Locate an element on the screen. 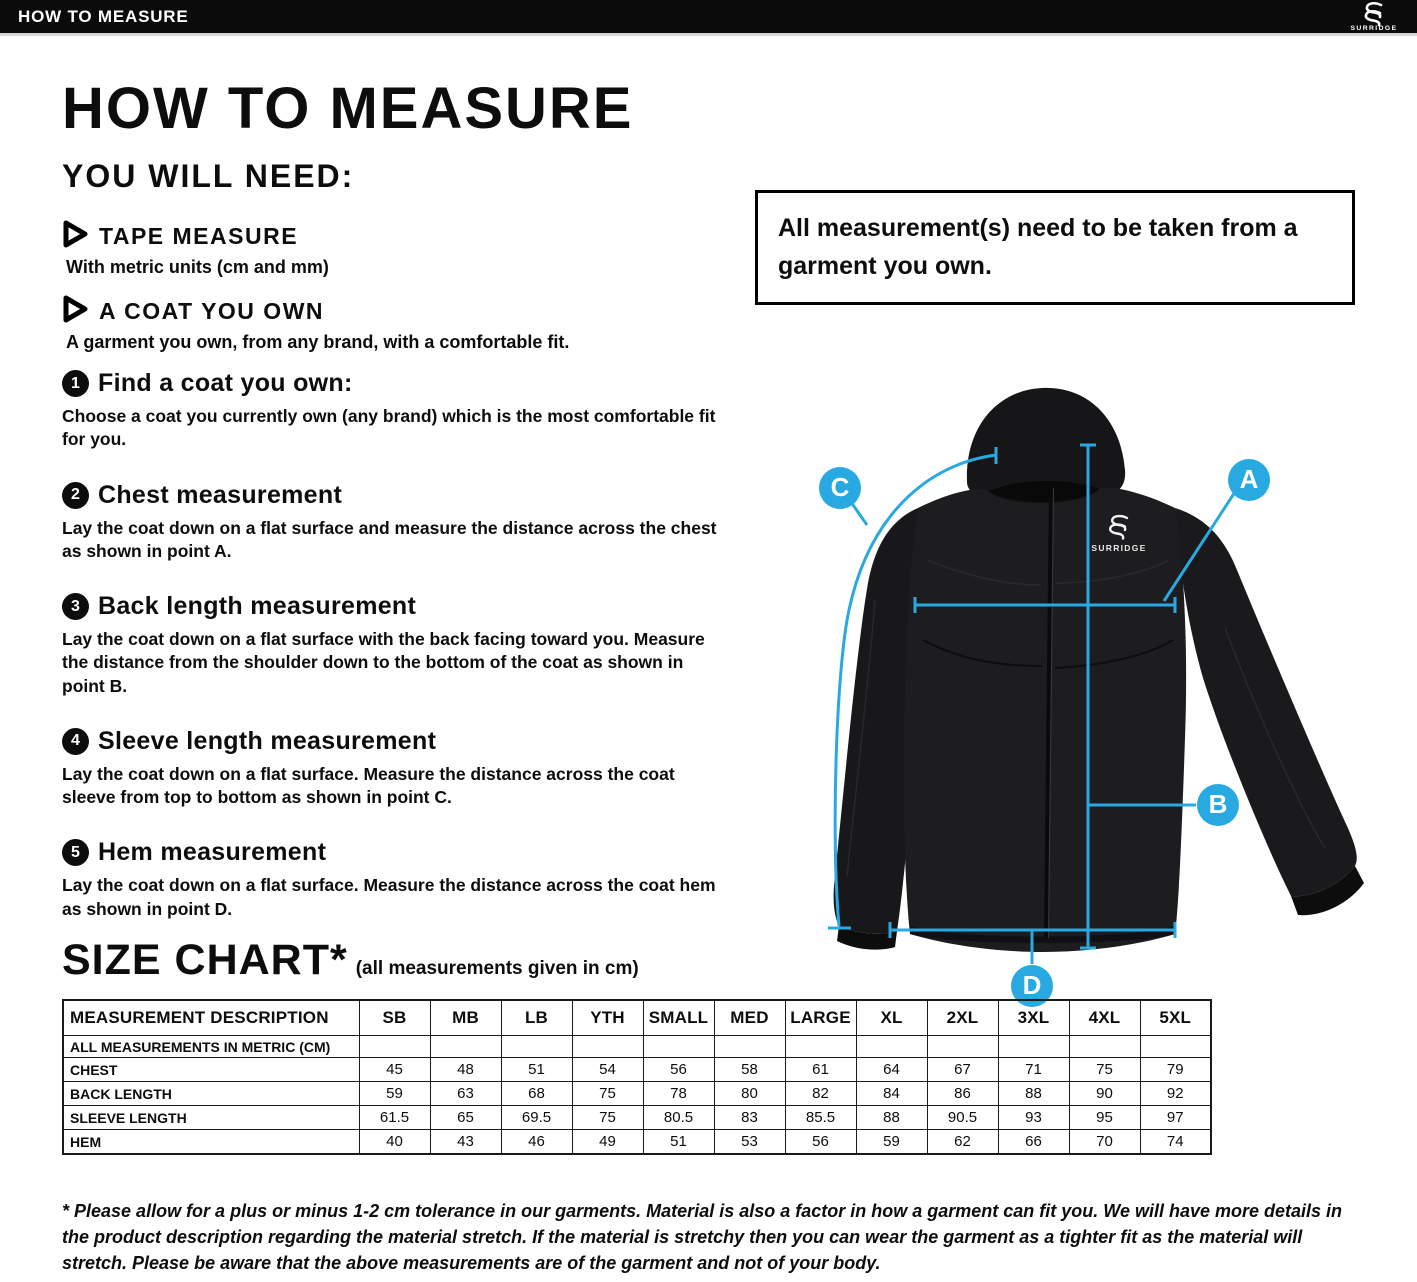  jacket-logo-text: SURRIDGE is located at coordinates (1118, 548).